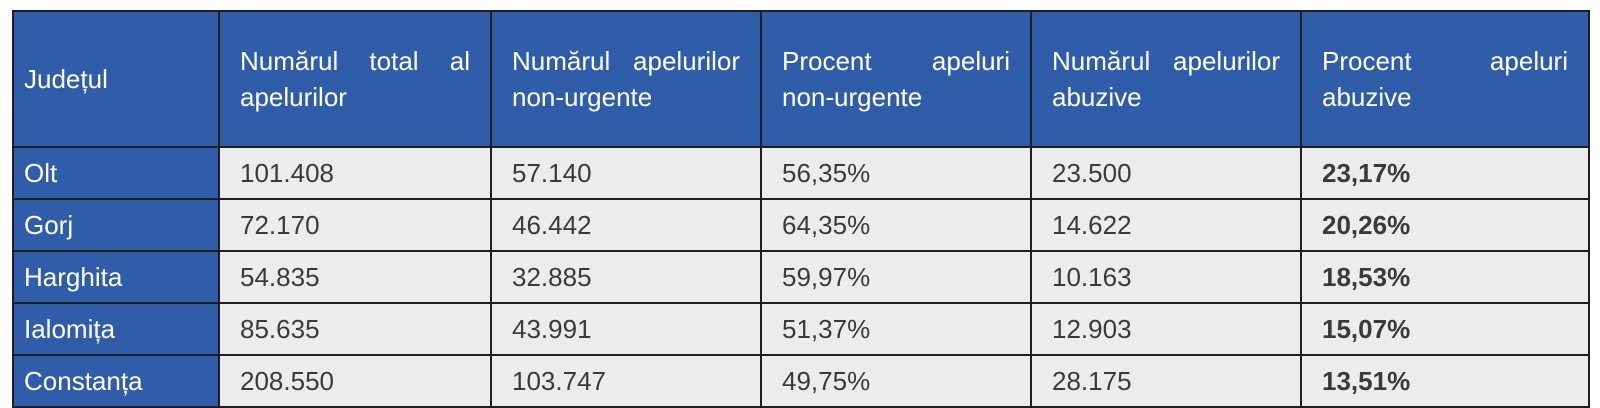  What do you see at coordinates (355, 225) in the screenshot?
I see `data-cell: 72.170` at bounding box center [355, 225].